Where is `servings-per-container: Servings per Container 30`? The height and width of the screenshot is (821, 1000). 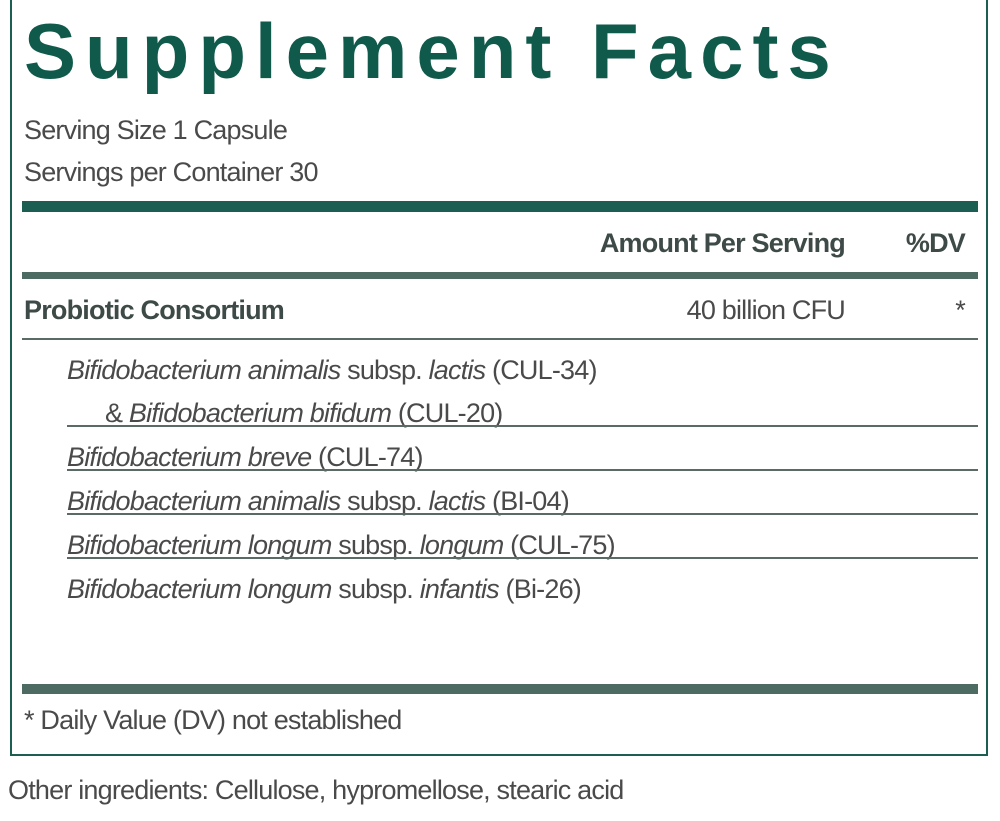
servings-per-container: Servings per Container 30 is located at coordinates (171, 172).